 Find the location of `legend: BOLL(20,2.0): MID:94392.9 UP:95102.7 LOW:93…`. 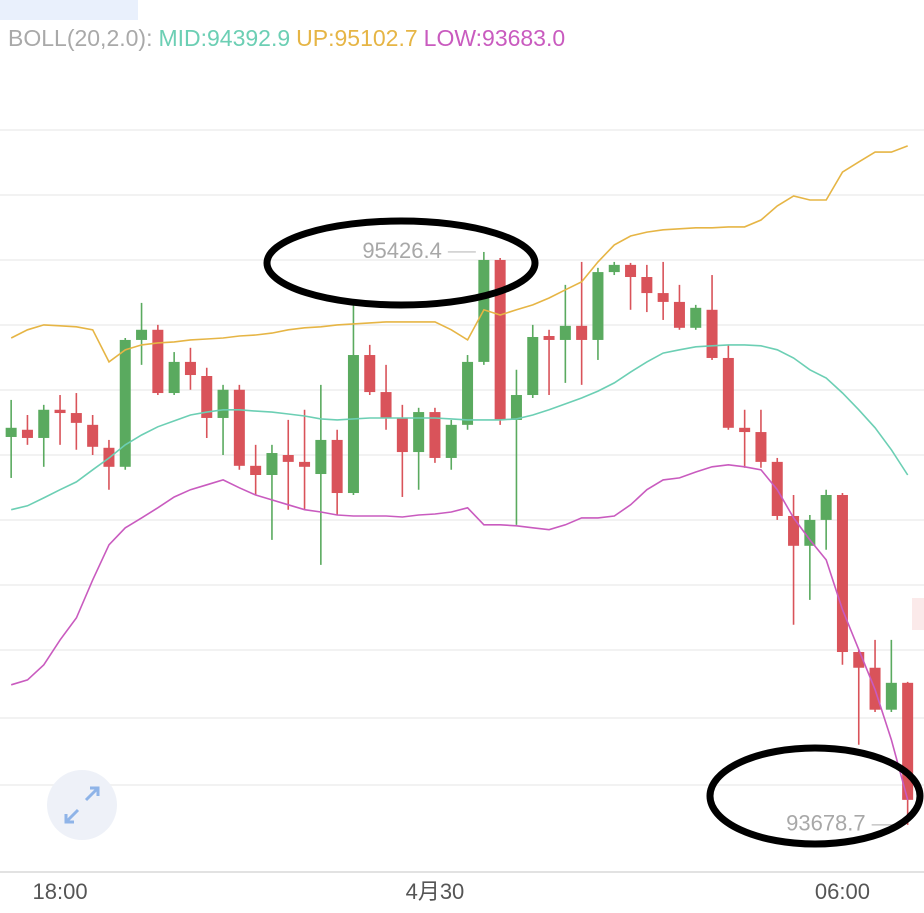

legend: BOLL(20,2.0): MID:94392.9 UP:95102.7 LOW:93… is located at coordinates (286, 38).